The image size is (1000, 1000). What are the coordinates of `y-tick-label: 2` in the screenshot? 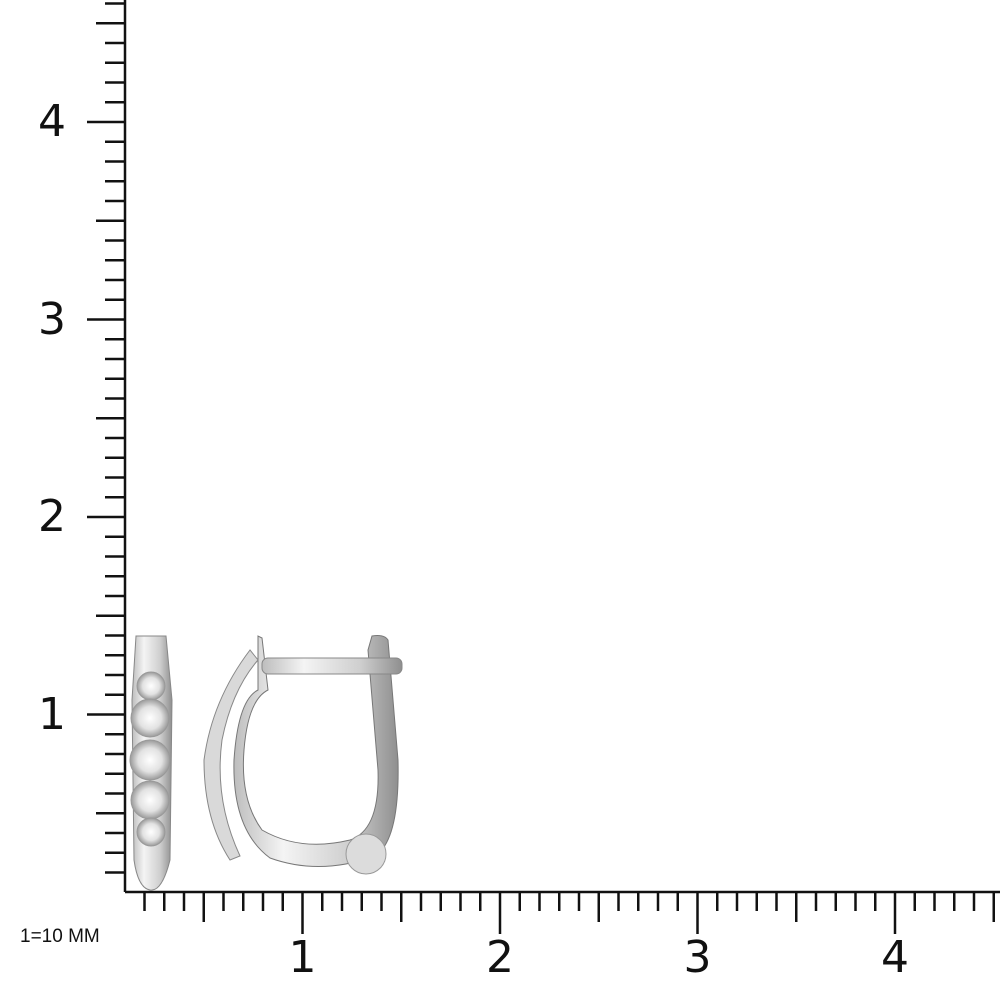 It's located at (52, 516).